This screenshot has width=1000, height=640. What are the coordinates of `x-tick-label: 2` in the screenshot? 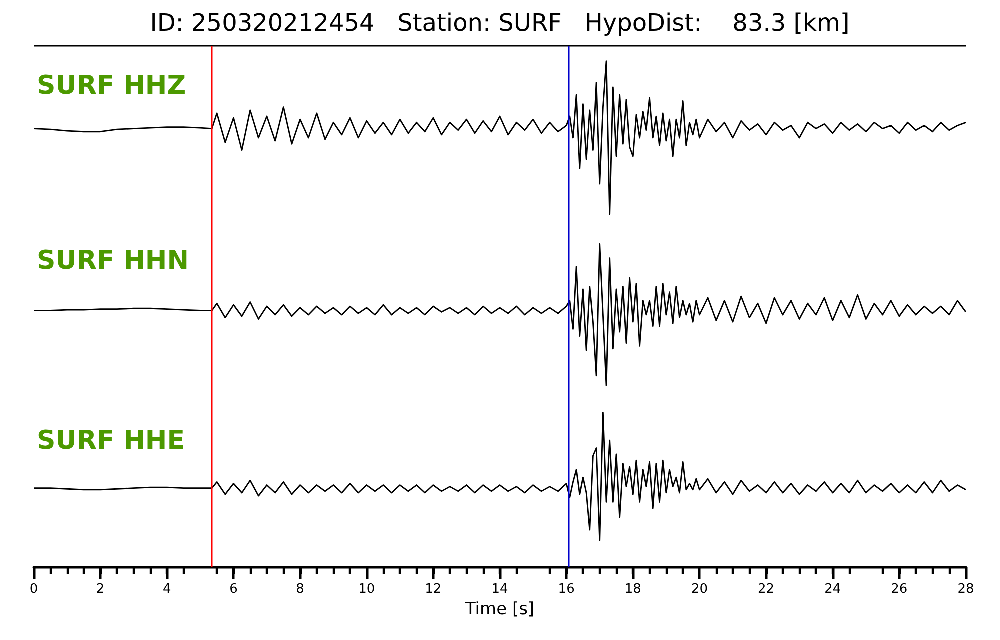 It's located at (100, 589).